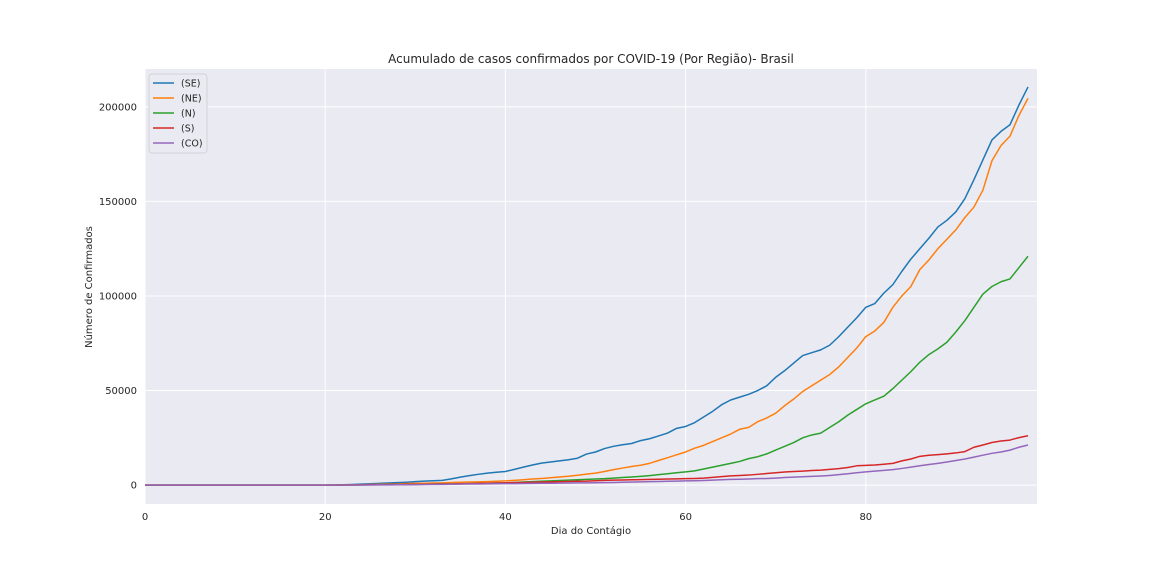 The width and height of the screenshot is (1152, 576). I want to click on legend-label-co: (CO), so click(192, 144).